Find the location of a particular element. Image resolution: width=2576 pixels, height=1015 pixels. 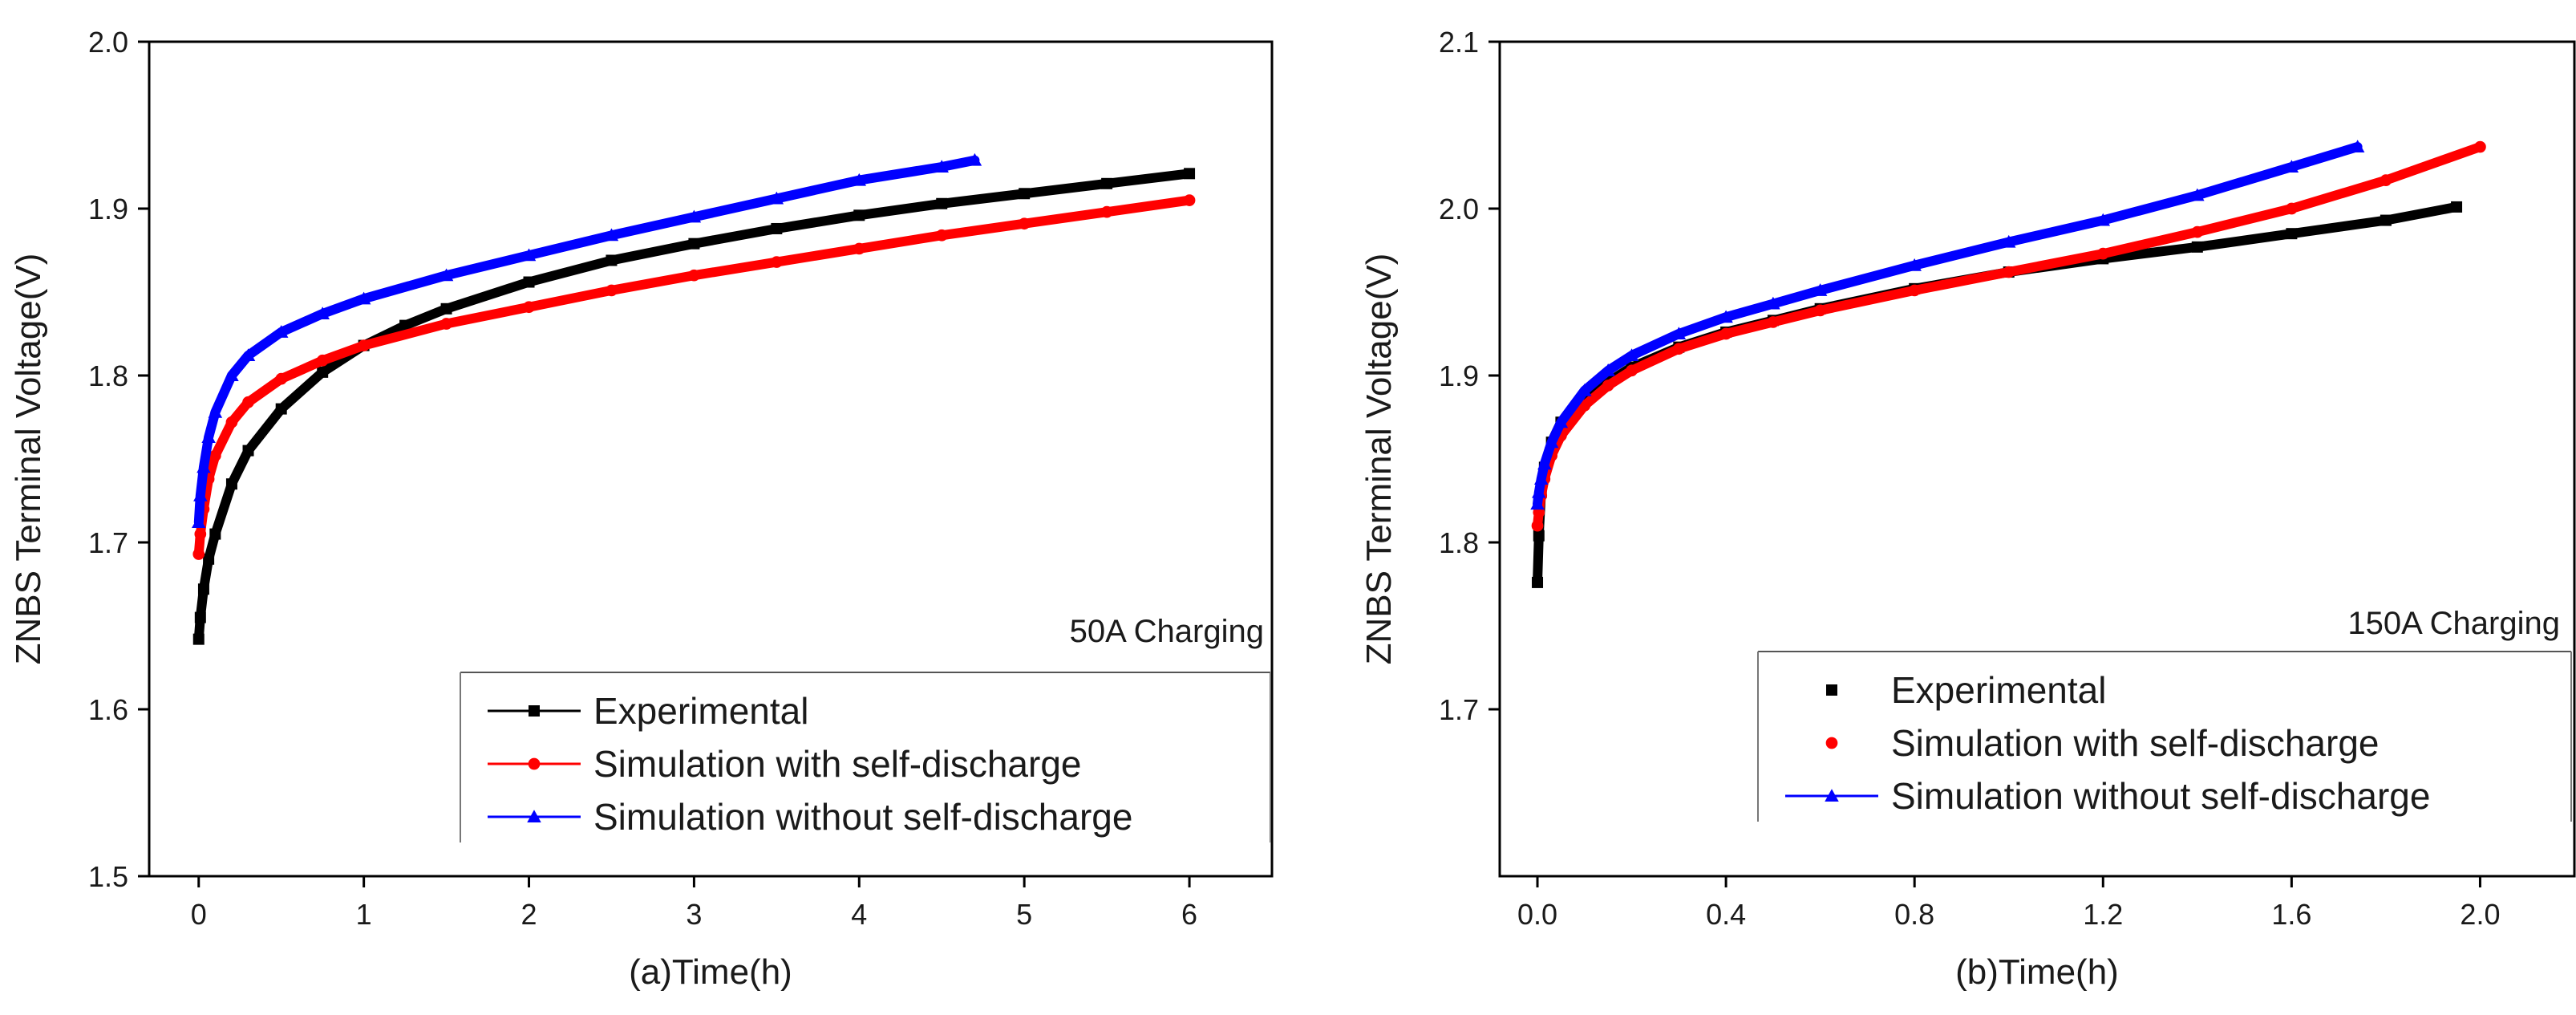

x-tick-label: 2.0 is located at coordinates (2480, 914).